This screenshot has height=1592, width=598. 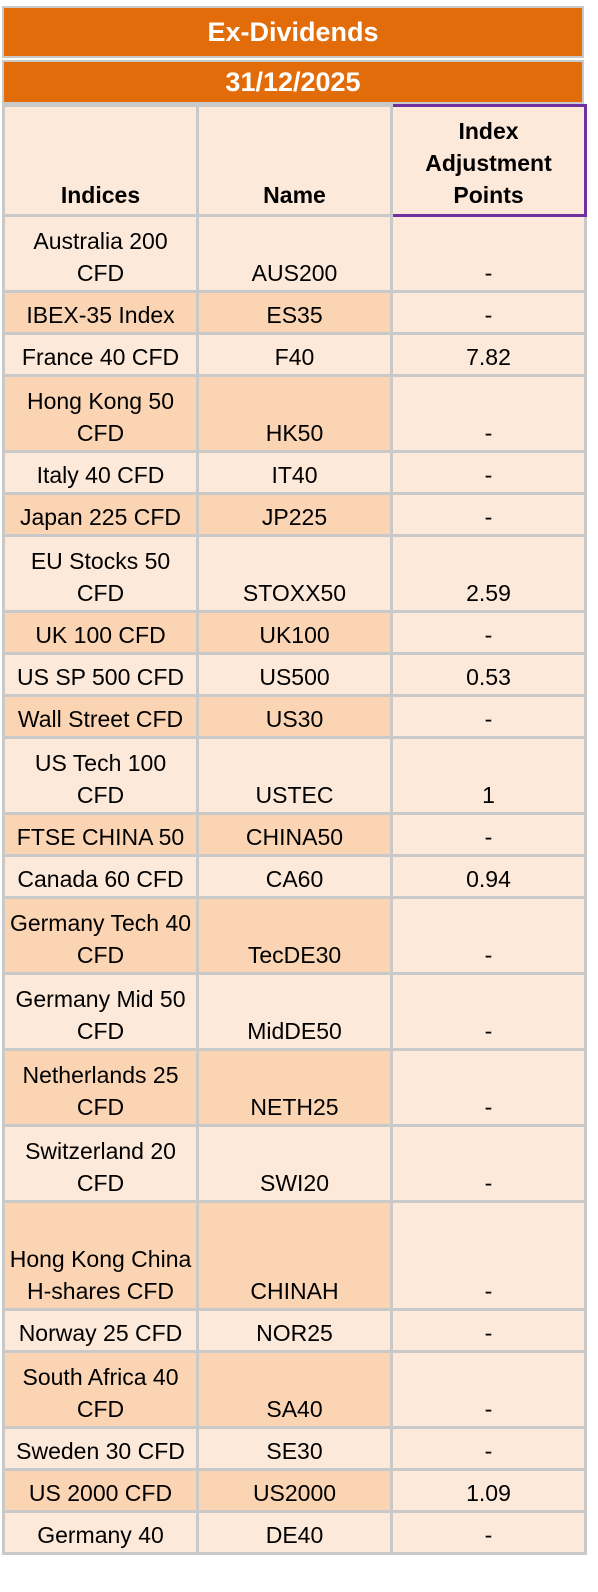 I want to click on table-row: US SP 500 CFD US500 0.53, so click(x=294, y=674).